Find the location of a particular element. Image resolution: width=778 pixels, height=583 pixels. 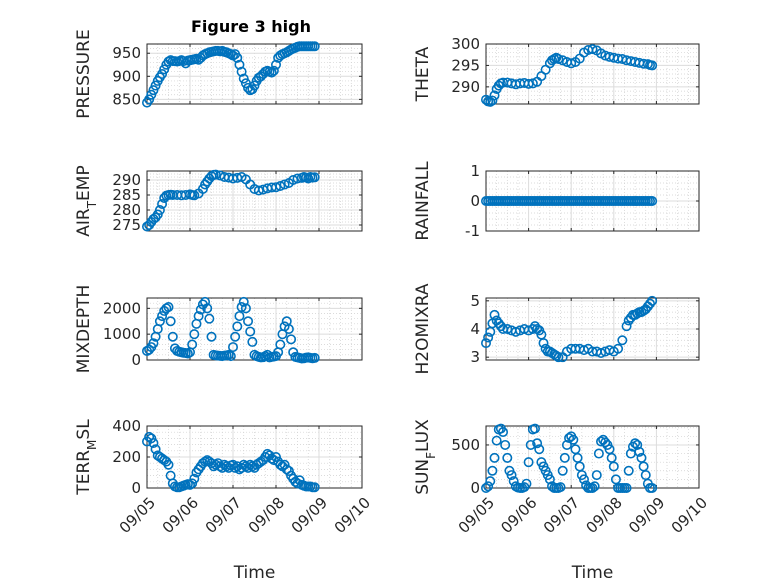

y-tick-label: 1 is located at coordinates (475, 171).